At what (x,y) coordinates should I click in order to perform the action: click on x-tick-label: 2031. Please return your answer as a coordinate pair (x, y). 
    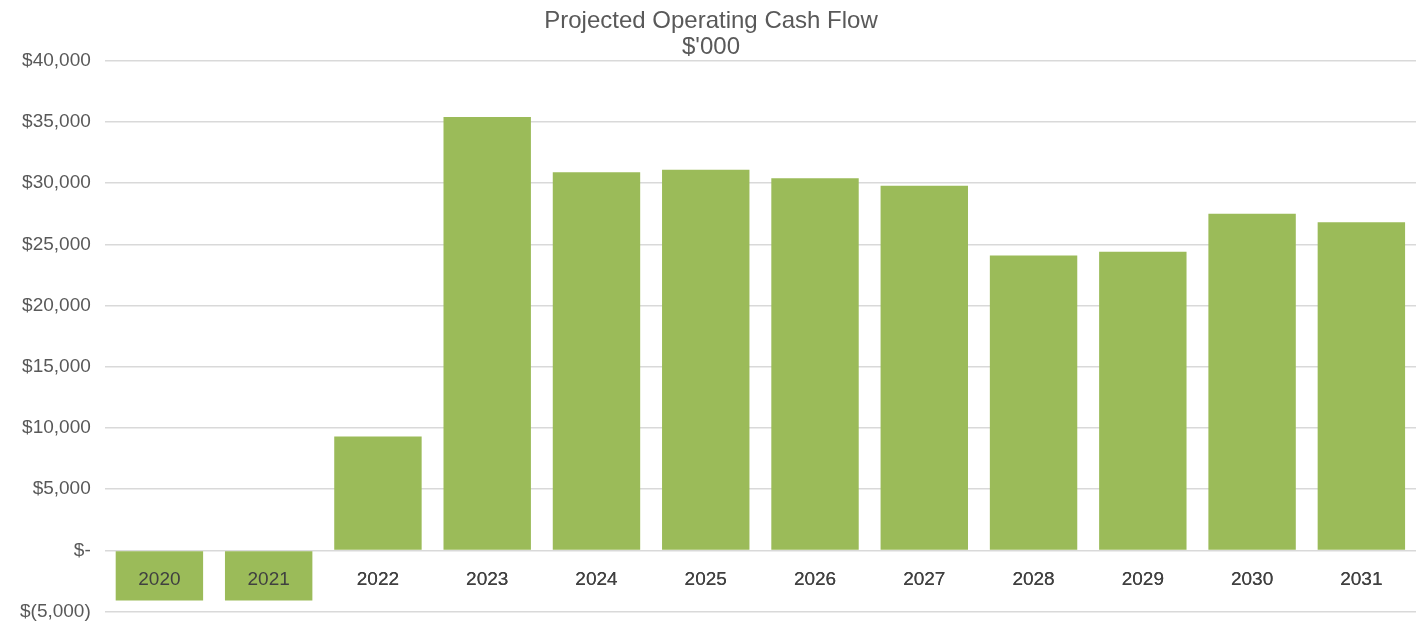
    Looking at the image, I should click on (1361, 579).